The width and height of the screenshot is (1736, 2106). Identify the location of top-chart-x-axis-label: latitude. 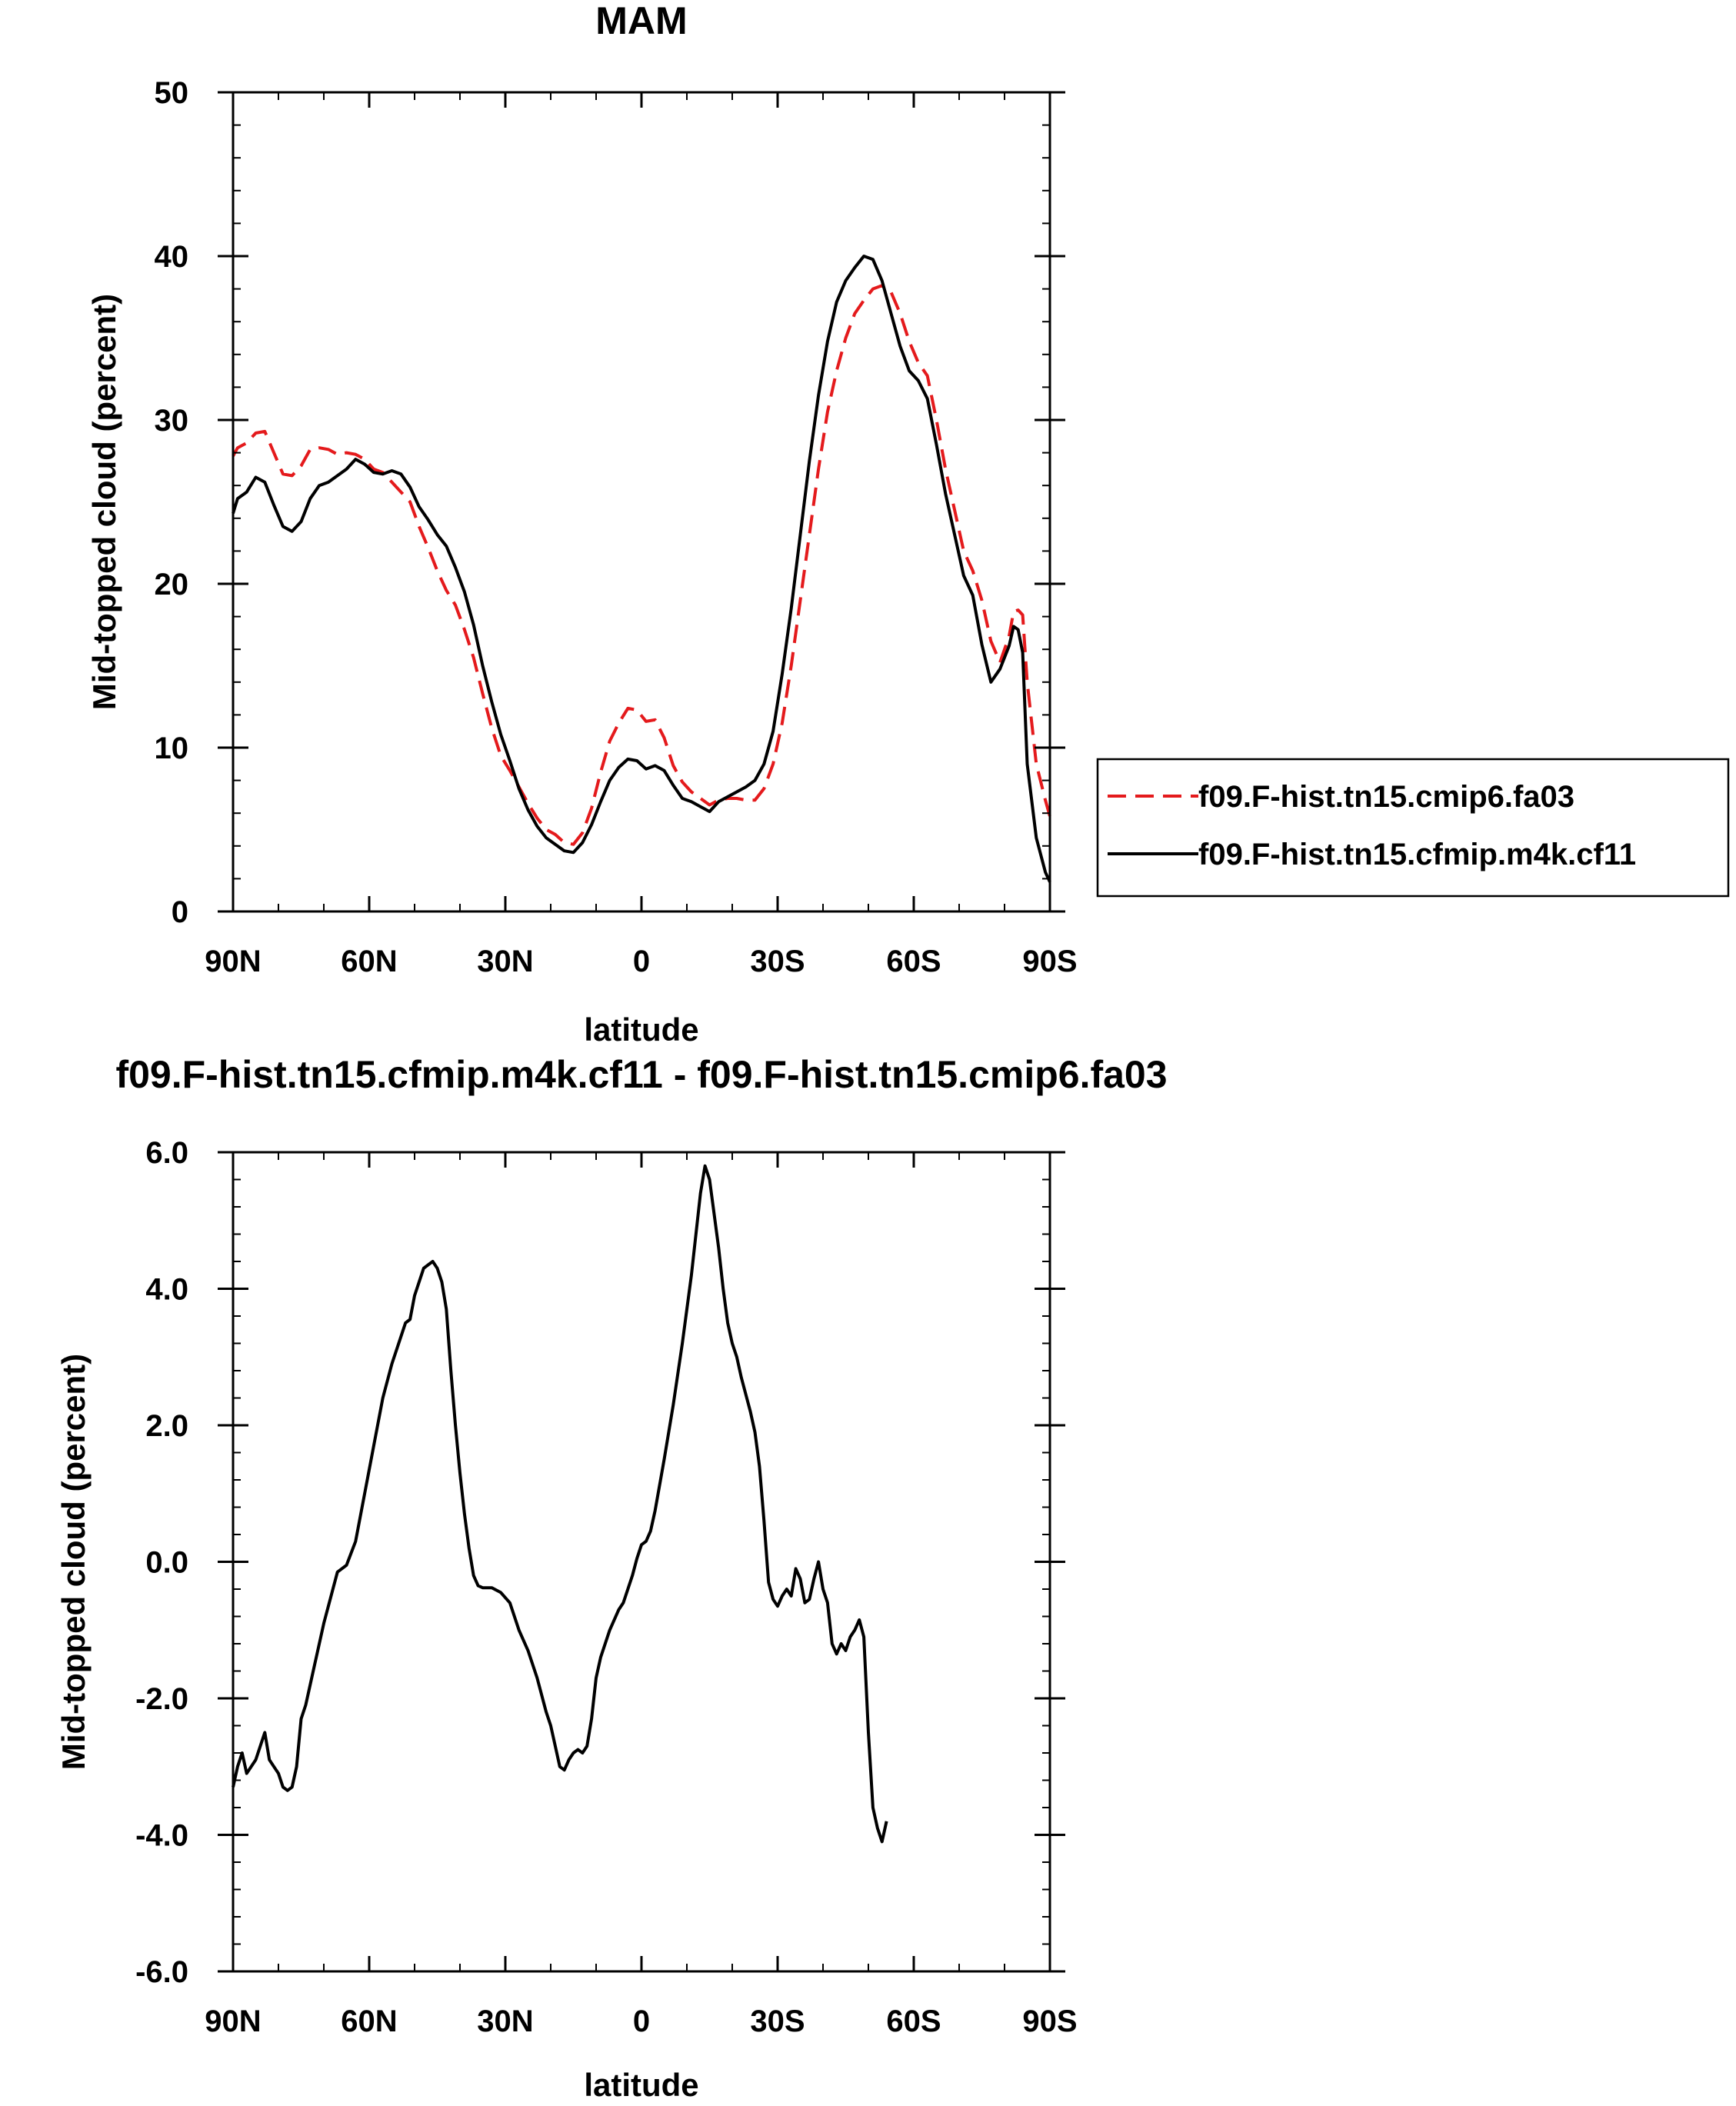
(641, 1029).